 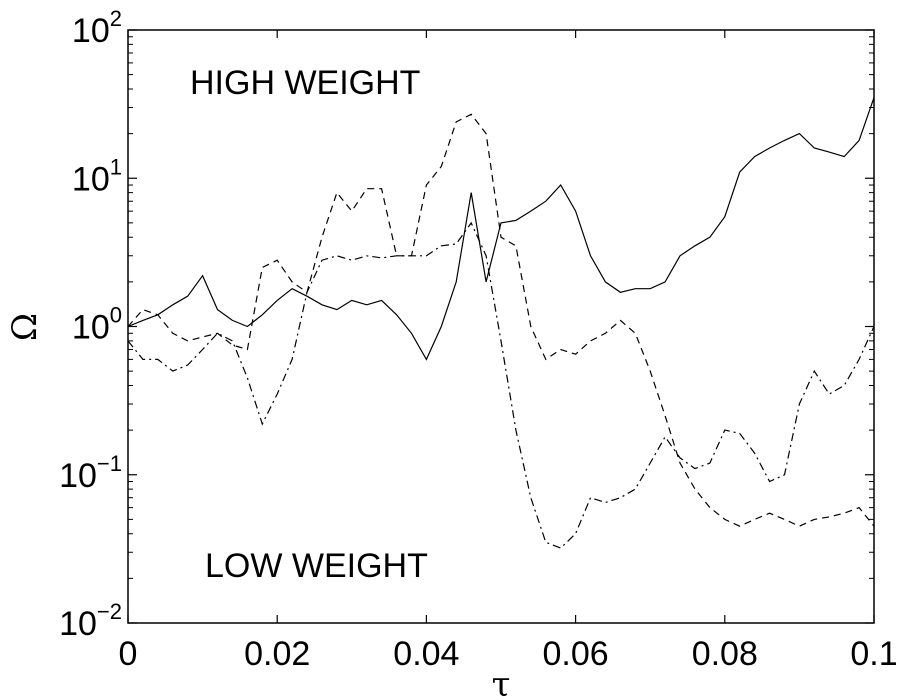 I want to click on x-tick-label: 0.02, so click(x=277, y=654).